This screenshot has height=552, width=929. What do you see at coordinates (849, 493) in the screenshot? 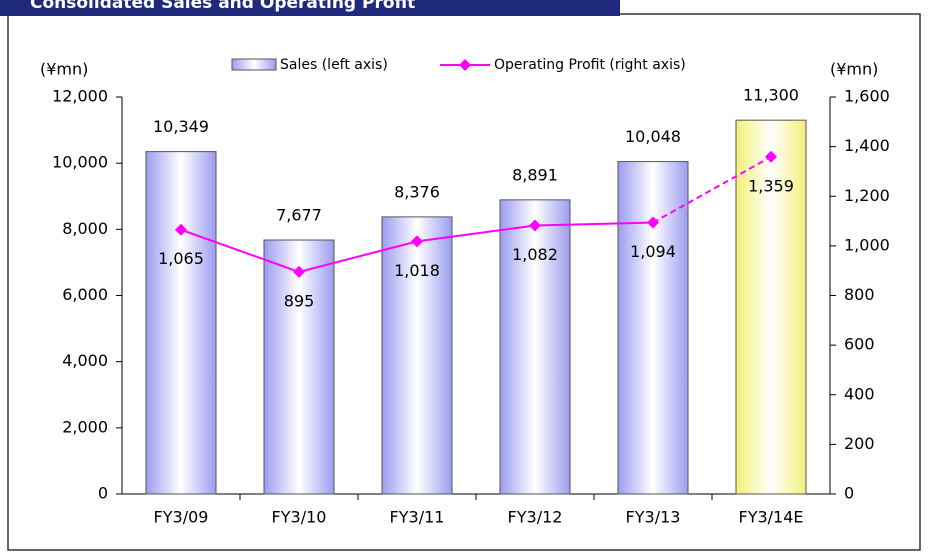
I see `y2-tick-label: 0` at bounding box center [849, 493].